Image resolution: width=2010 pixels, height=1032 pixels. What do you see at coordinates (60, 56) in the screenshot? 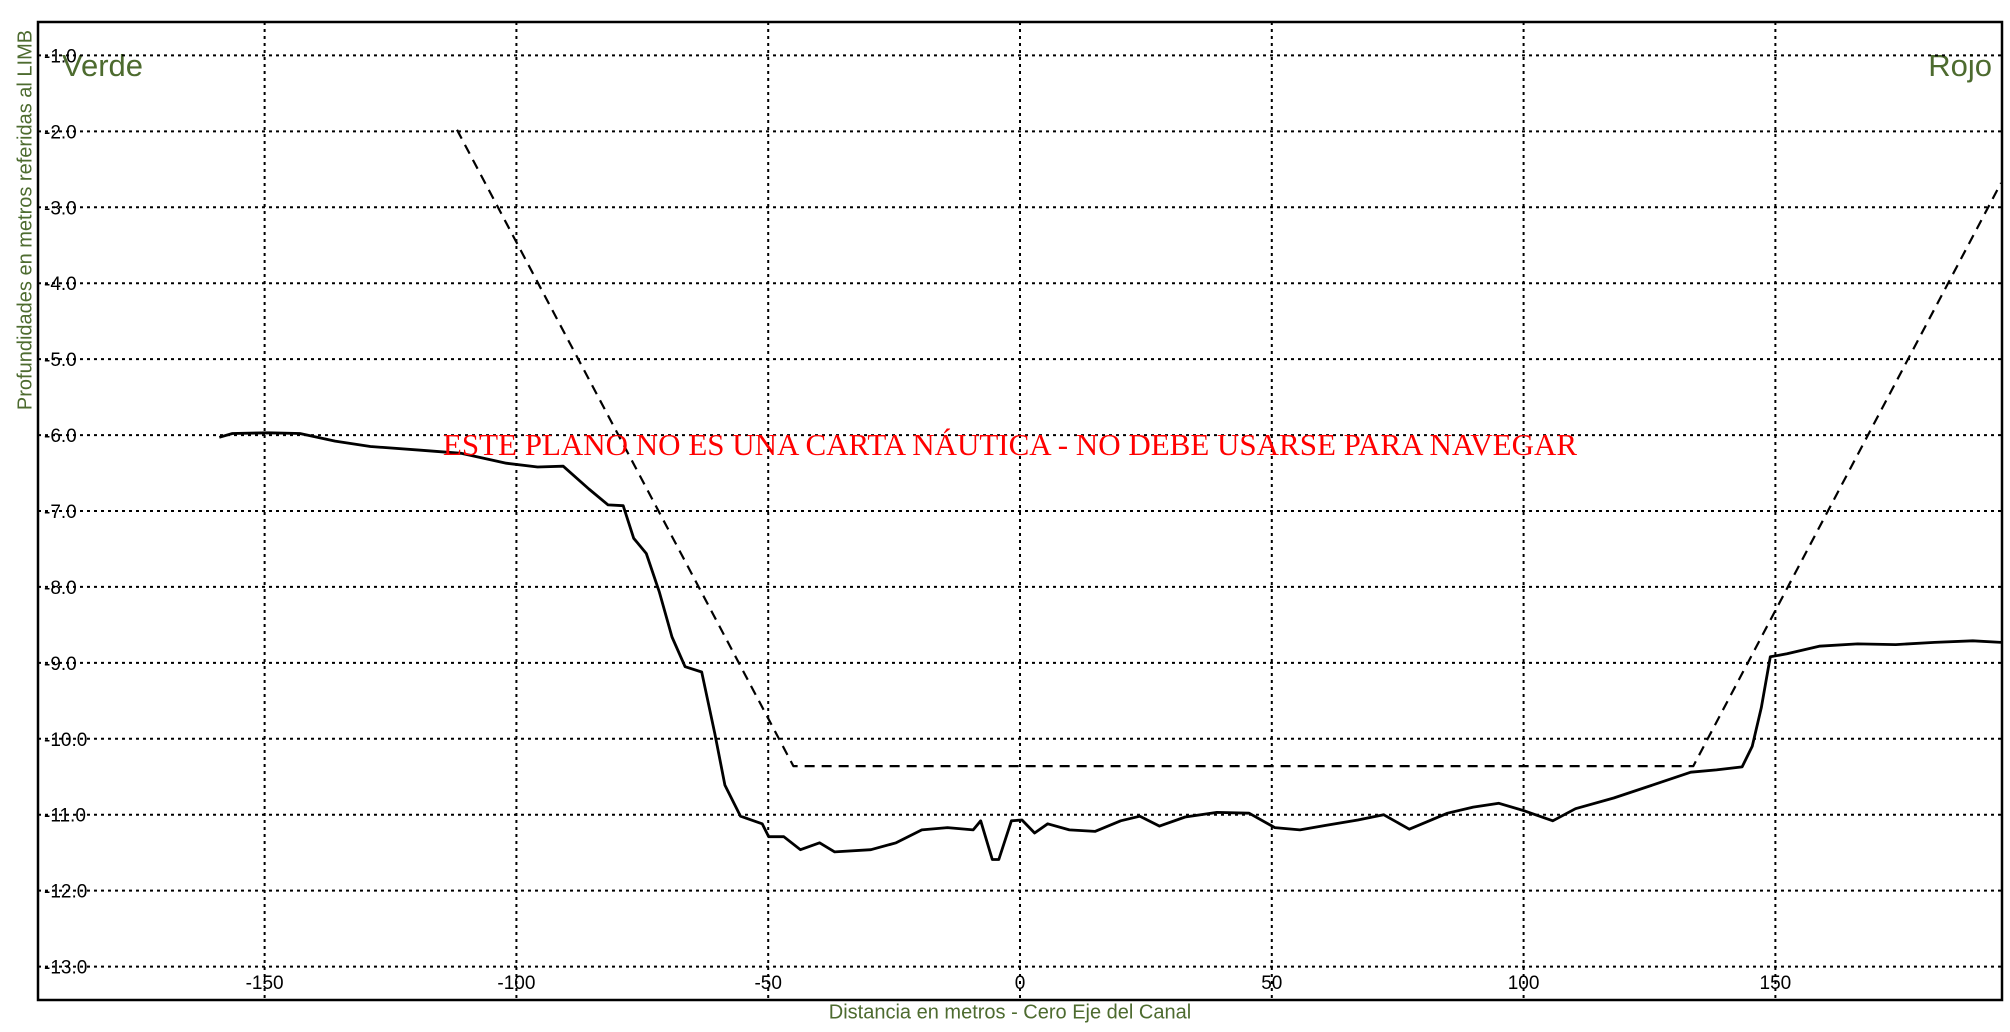
I see `y-tick-label: -1.0` at bounding box center [60, 56].